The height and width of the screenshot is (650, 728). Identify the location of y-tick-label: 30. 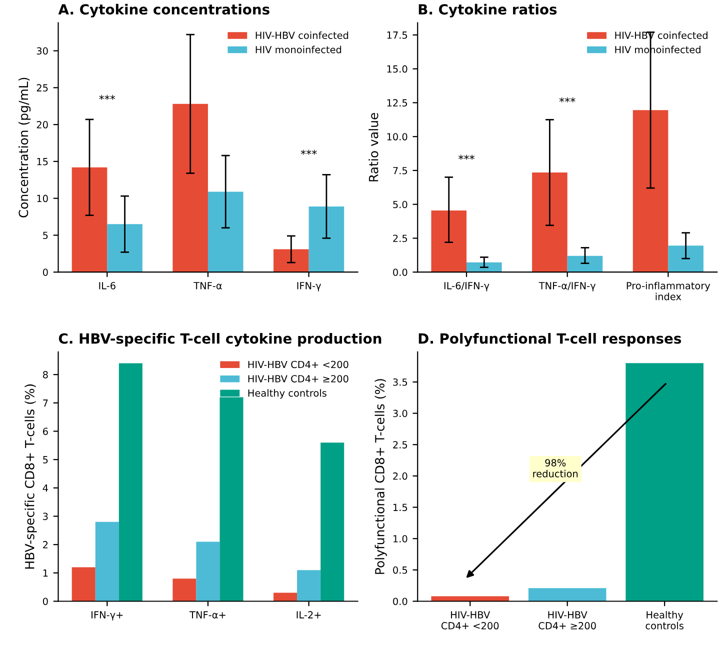
(42, 51).